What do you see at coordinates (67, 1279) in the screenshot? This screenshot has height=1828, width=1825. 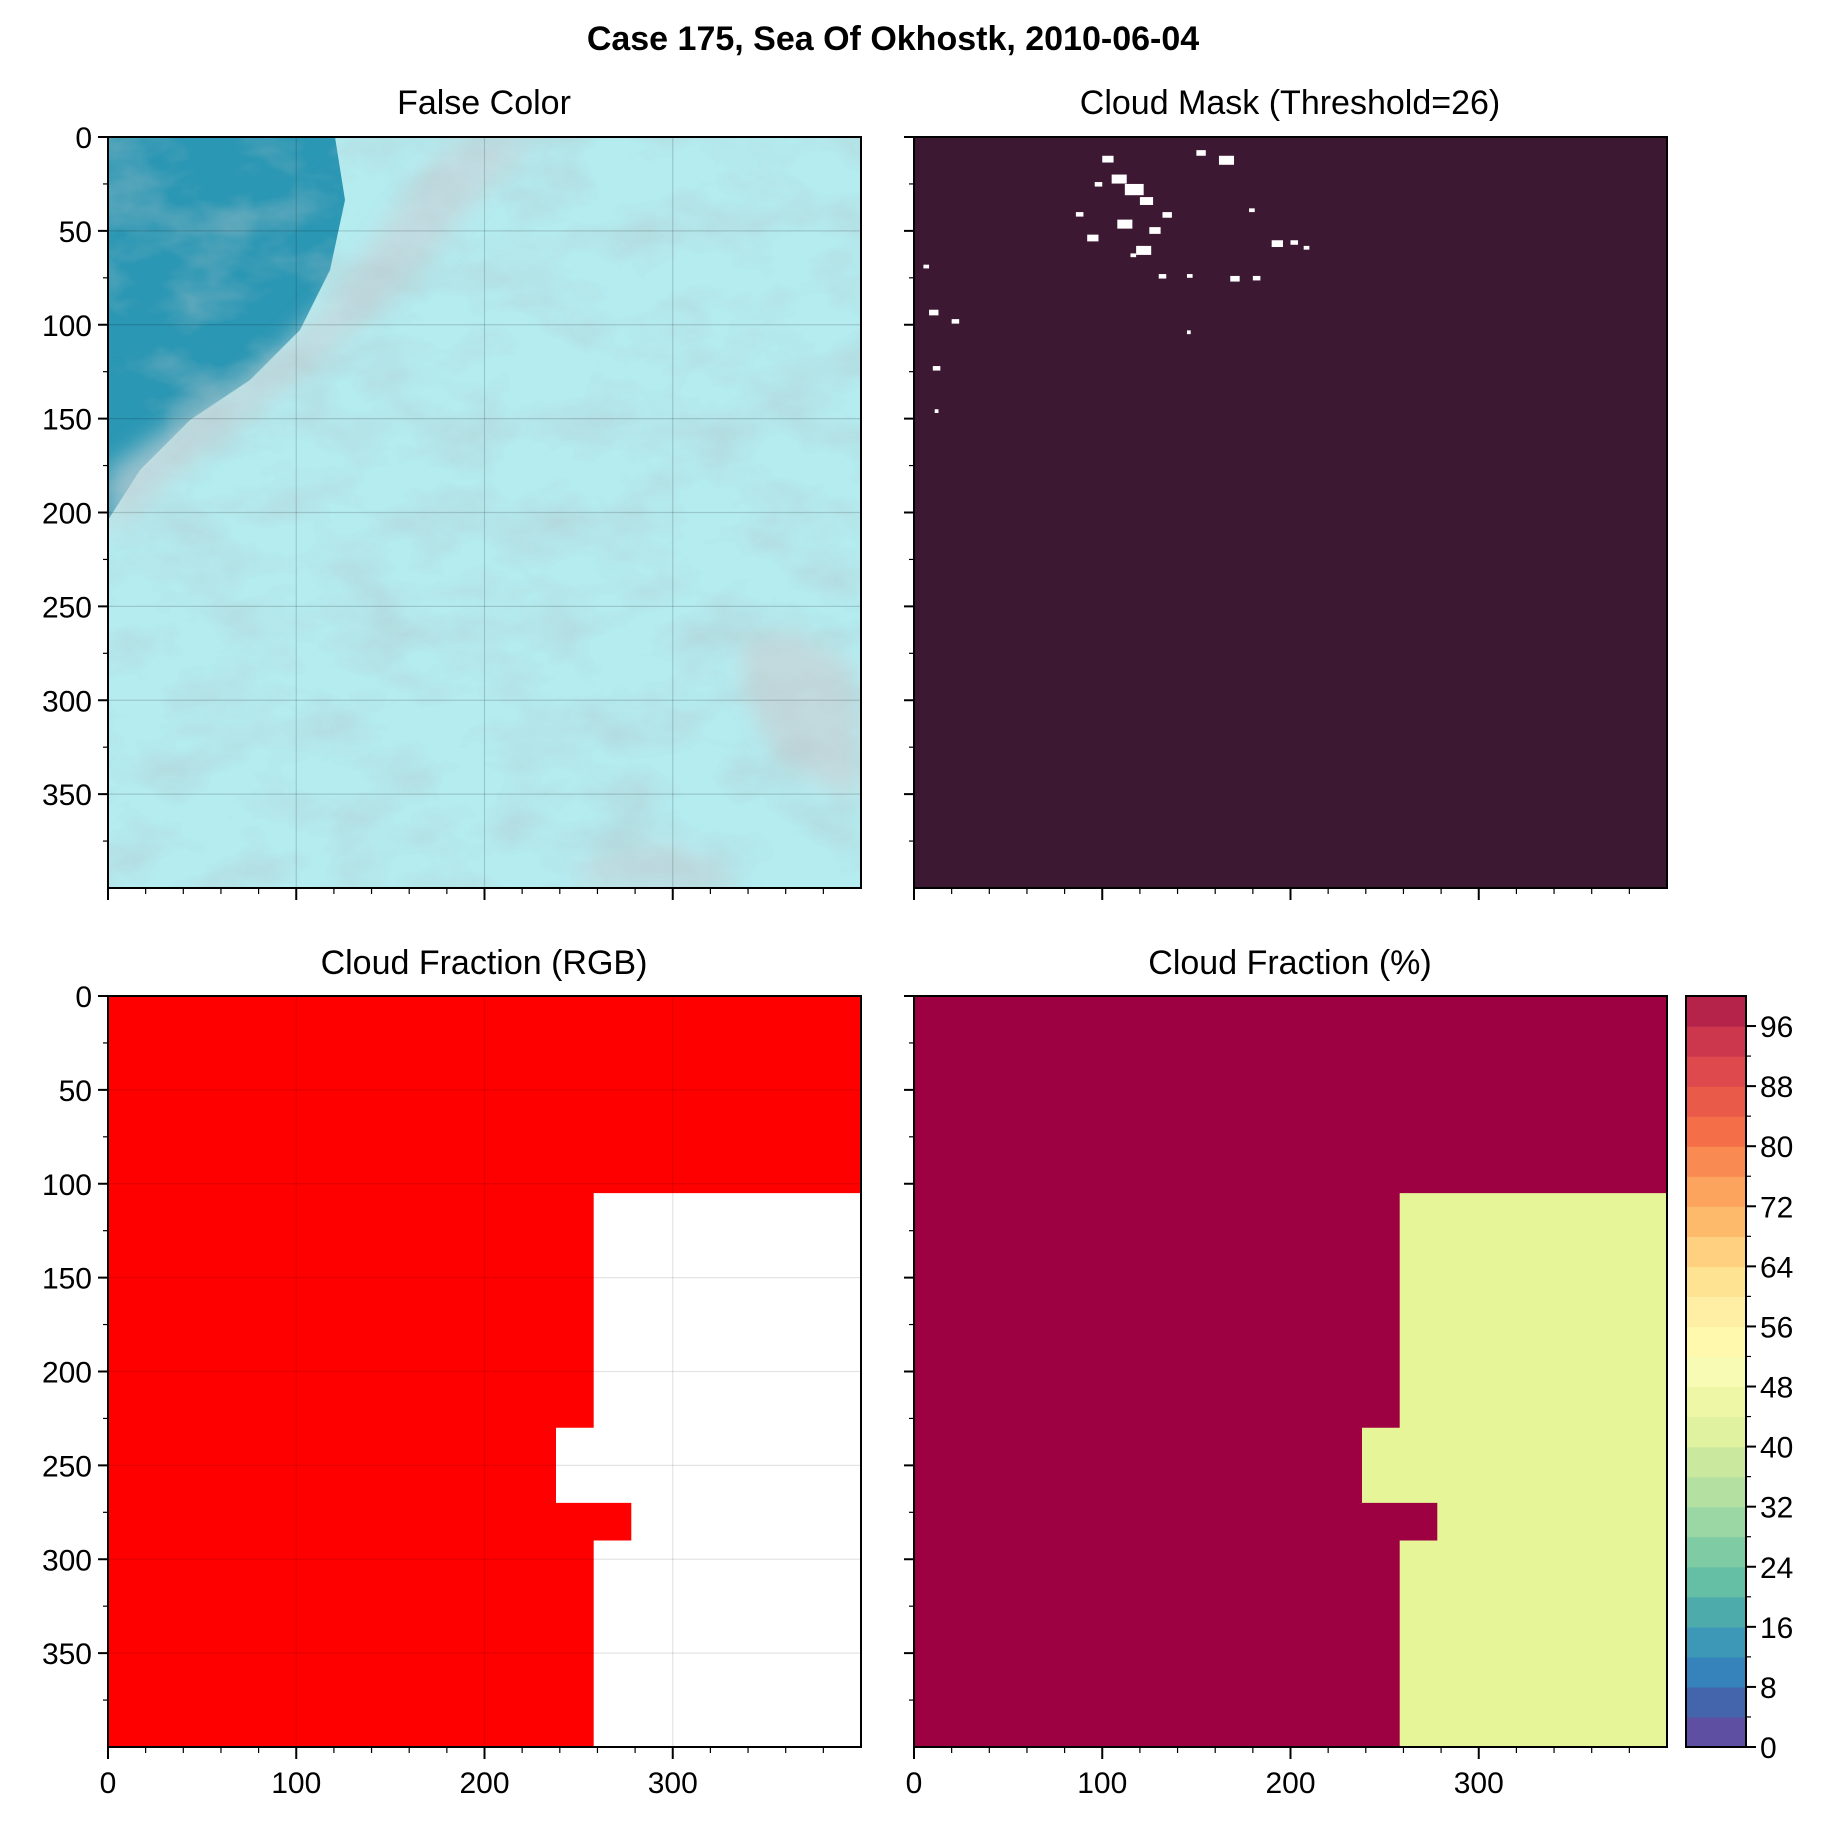 I see `panel-c-ytick-label-150: 150` at bounding box center [67, 1279].